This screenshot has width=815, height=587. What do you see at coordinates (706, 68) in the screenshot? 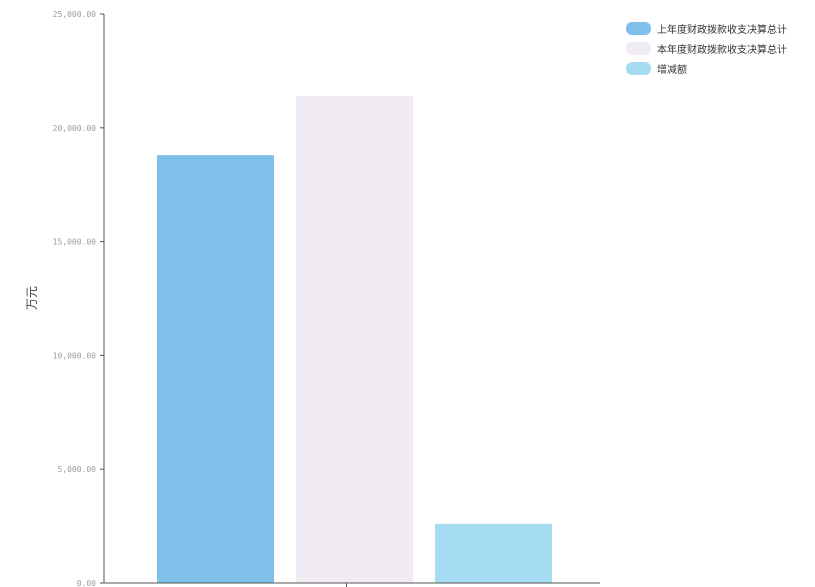
I see `legend-item: 增减额` at bounding box center [706, 68].